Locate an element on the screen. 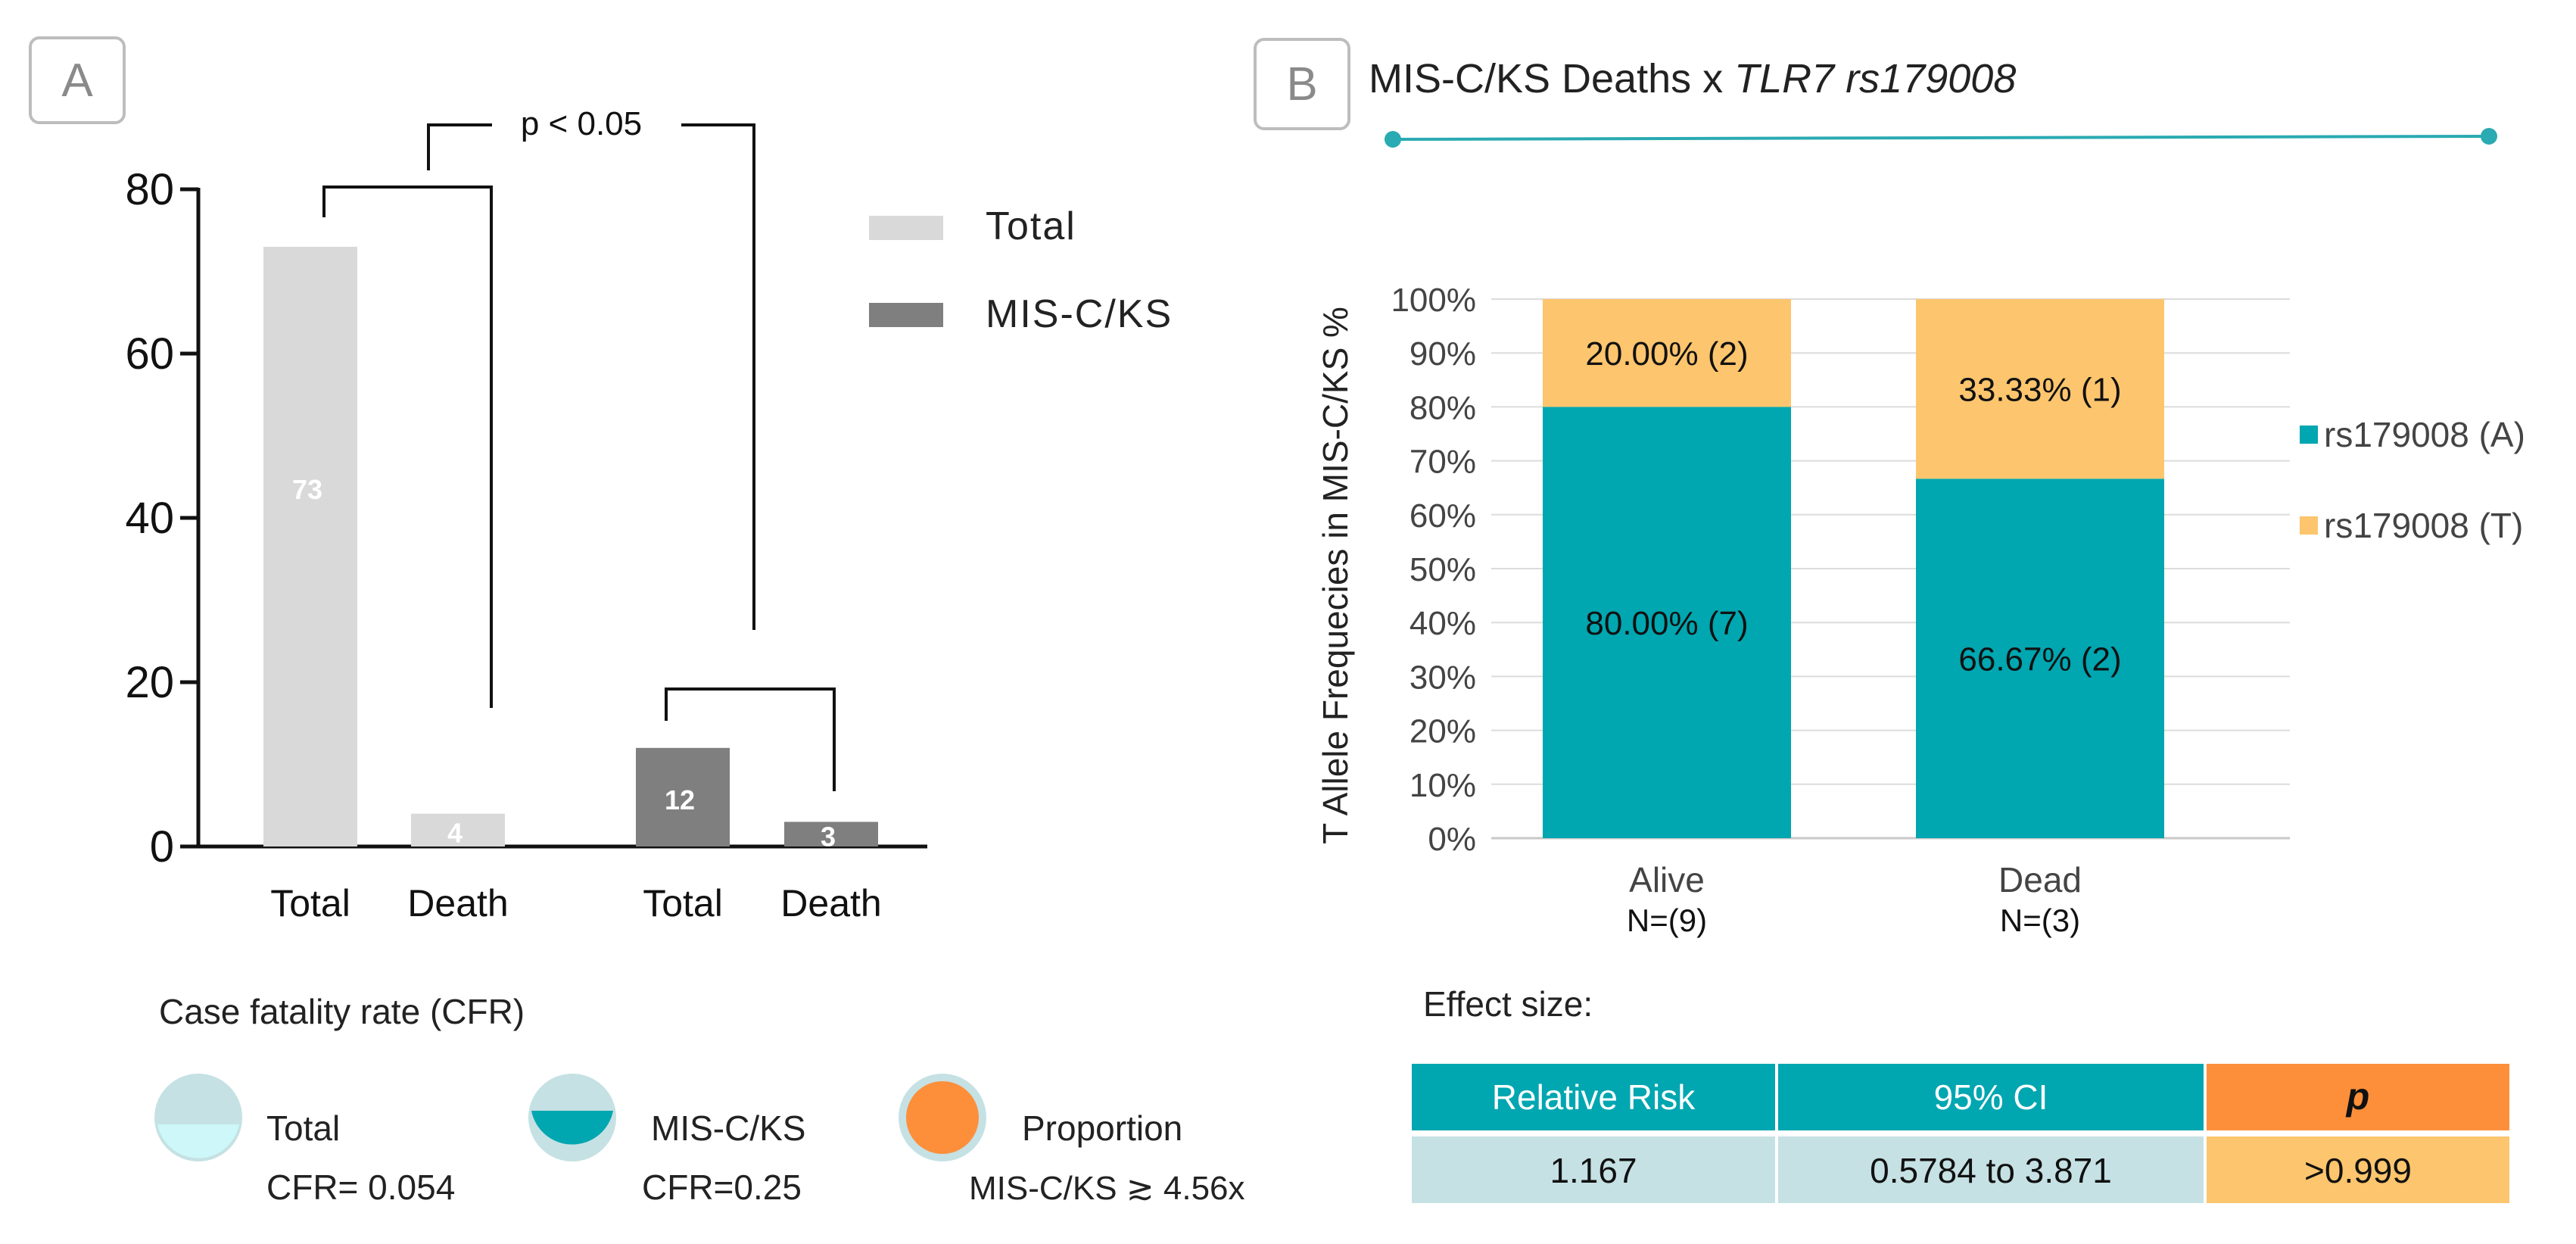 Image resolution: width=2576 pixels, height=1244 pixels. cfr-item-total: Total CFR= 0.054 is located at coordinates (304, 1140).